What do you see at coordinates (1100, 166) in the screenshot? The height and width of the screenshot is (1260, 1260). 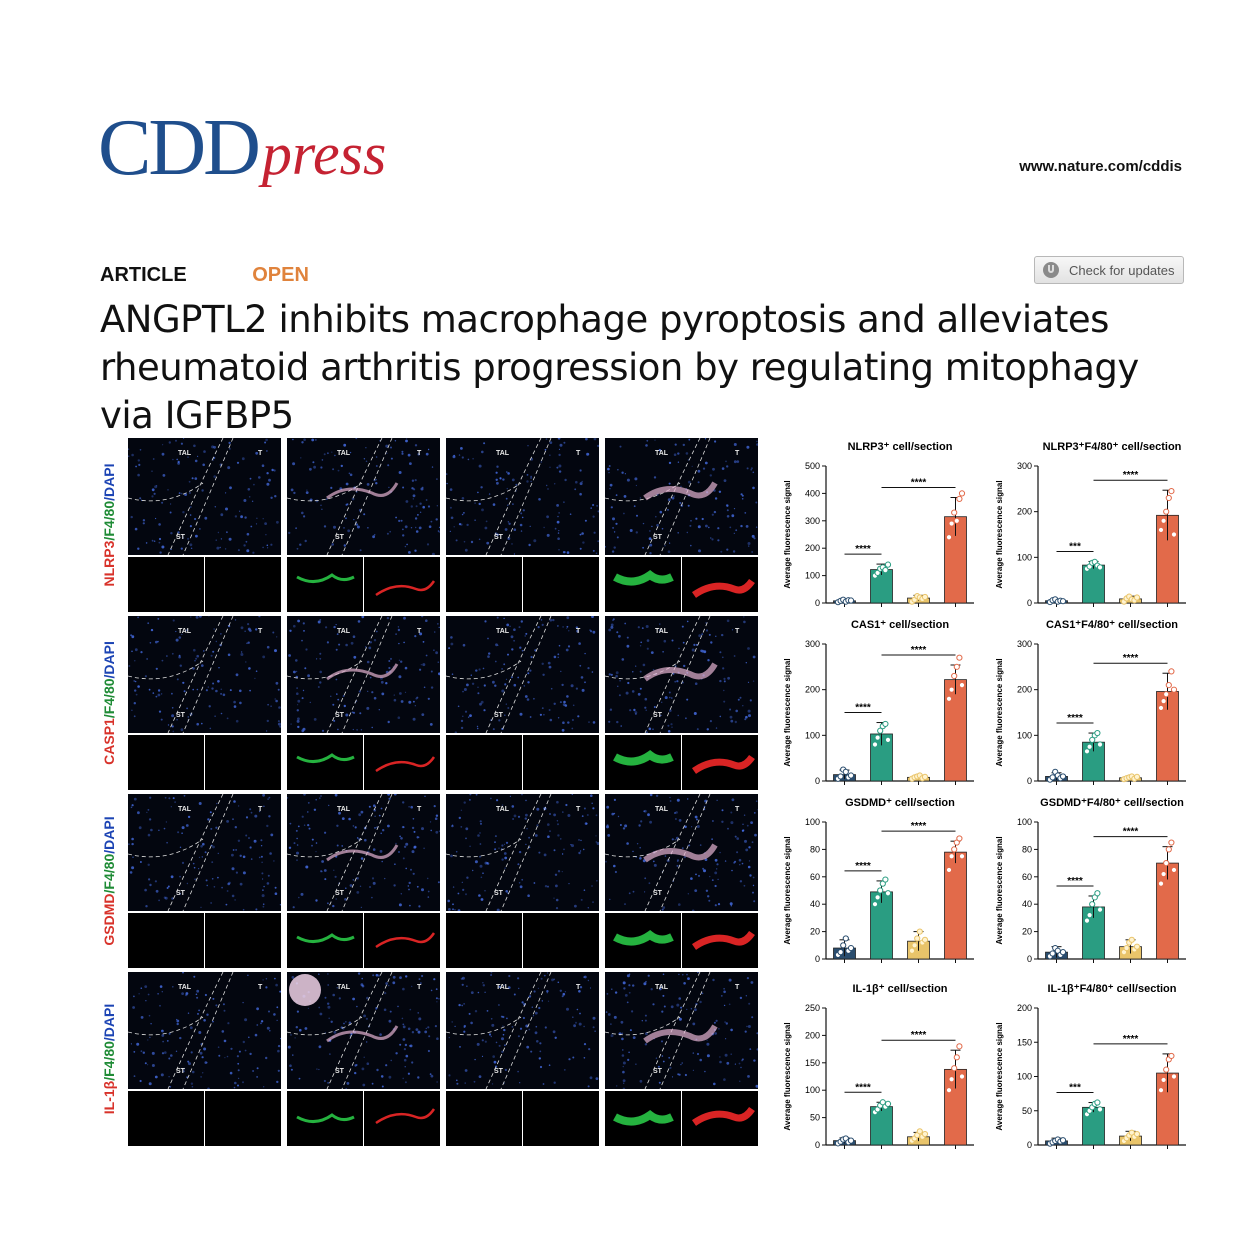 I see `journal-url: www.nature.com/cddis` at bounding box center [1100, 166].